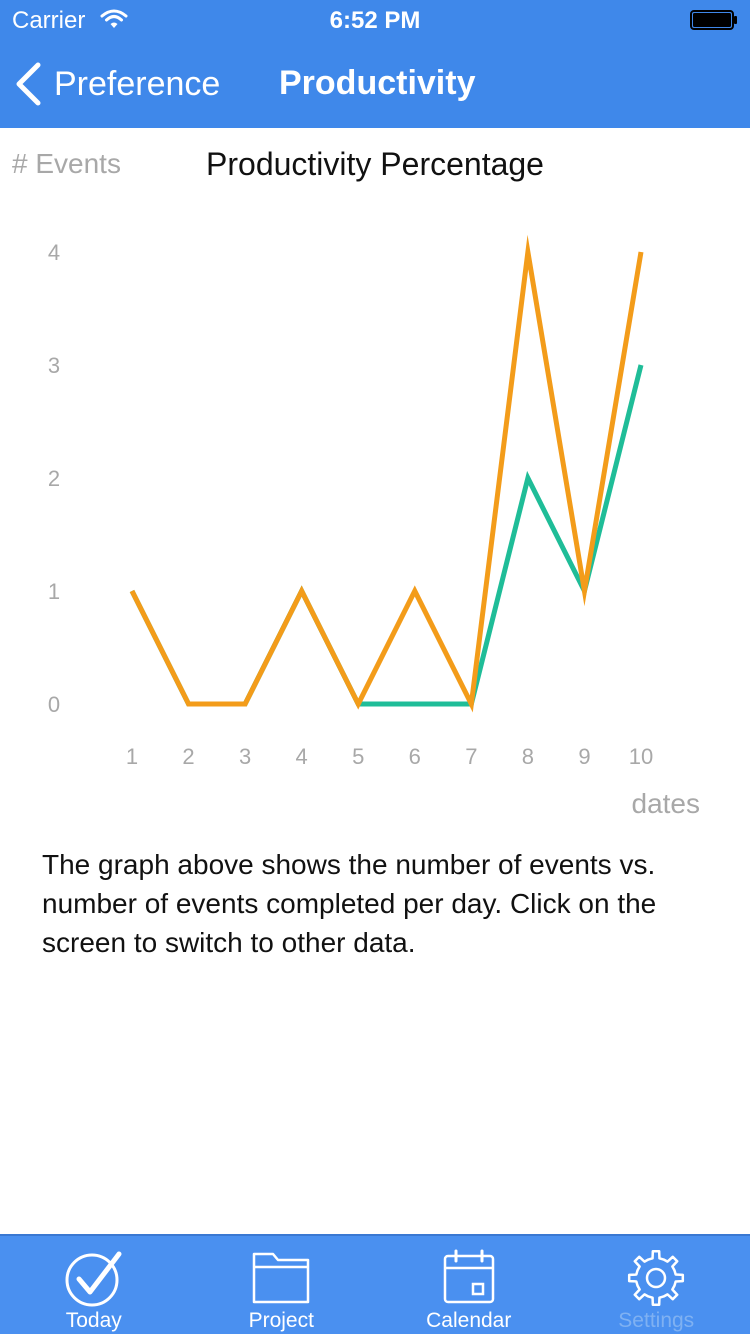 Image resolution: width=750 pixels, height=1334 pixels. What do you see at coordinates (66, 163) in the screenshot?
I see `y-axis-label: # Events` at bounding box center [66, 163].